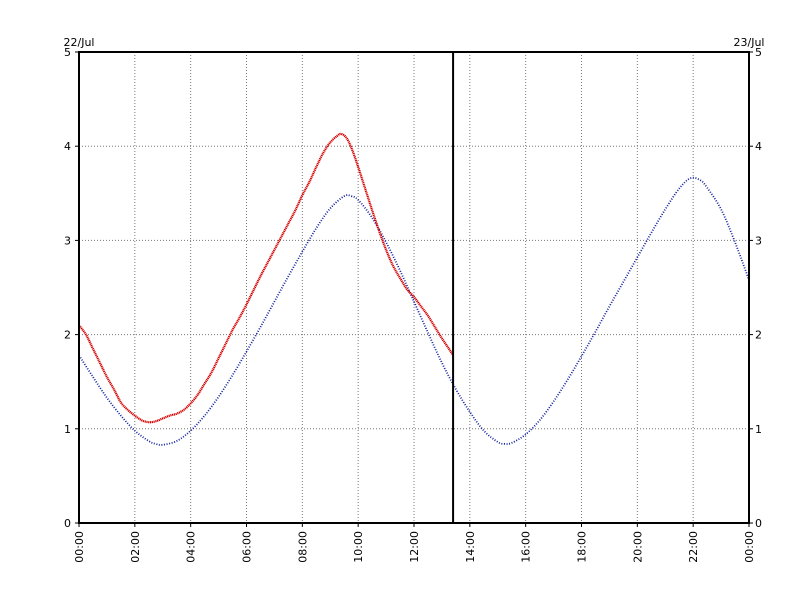  I want to click on y-tick-label-left: 5, so click(67, 52).